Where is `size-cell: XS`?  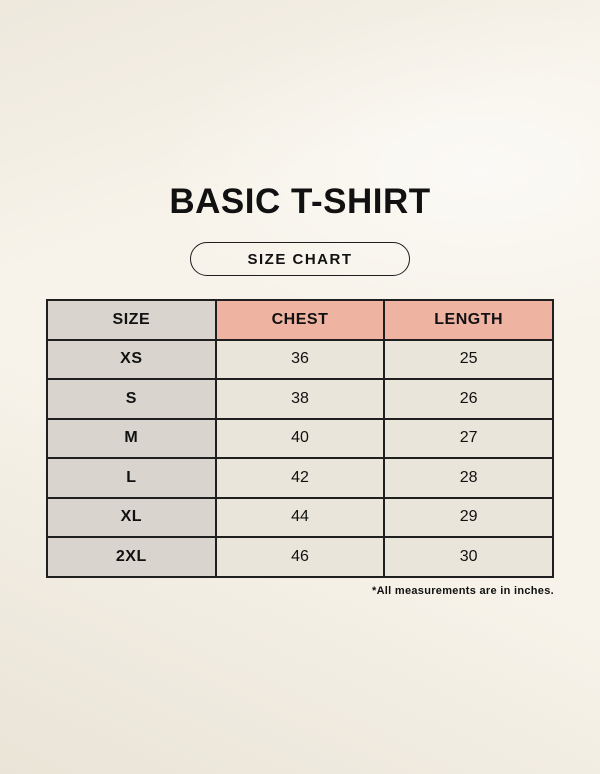 size-cell: XS is located at coordinates (131, 359).